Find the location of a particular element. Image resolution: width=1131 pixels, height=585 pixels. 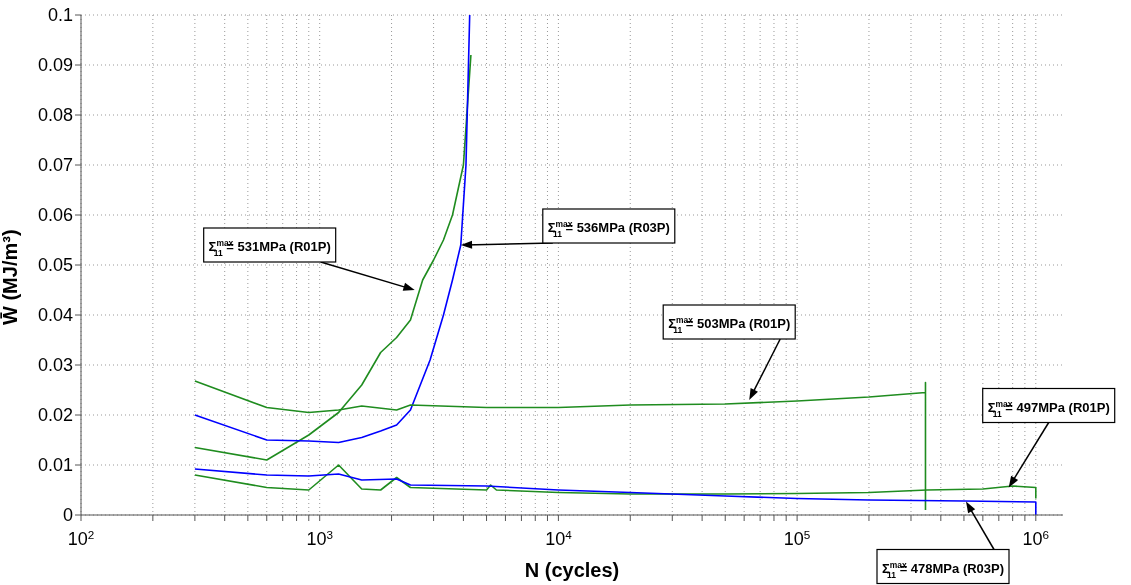

y-tick-label: 0.04 is located at coordinates (55, 315).